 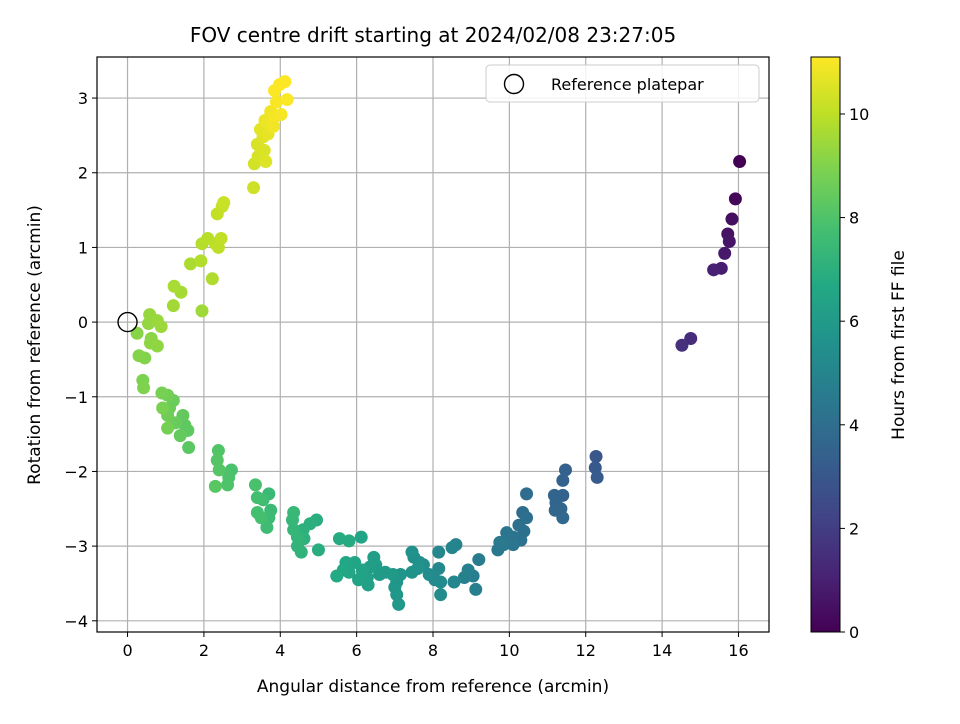 What do you see at coordinates (514, 84) in the screenshot?
I see `legend-marker-open-circle` at bounding box center [514, 84].